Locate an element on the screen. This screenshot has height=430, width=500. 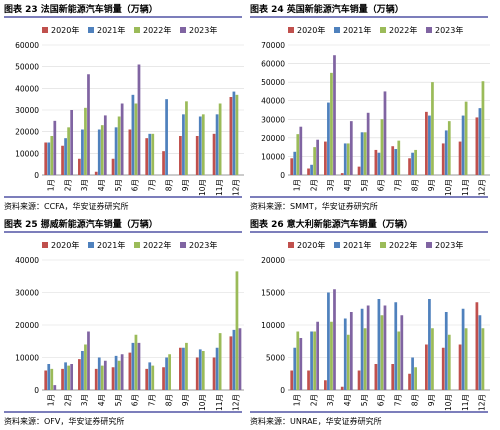
x-tick-label: 1月 is located at coordinates (50, 185).